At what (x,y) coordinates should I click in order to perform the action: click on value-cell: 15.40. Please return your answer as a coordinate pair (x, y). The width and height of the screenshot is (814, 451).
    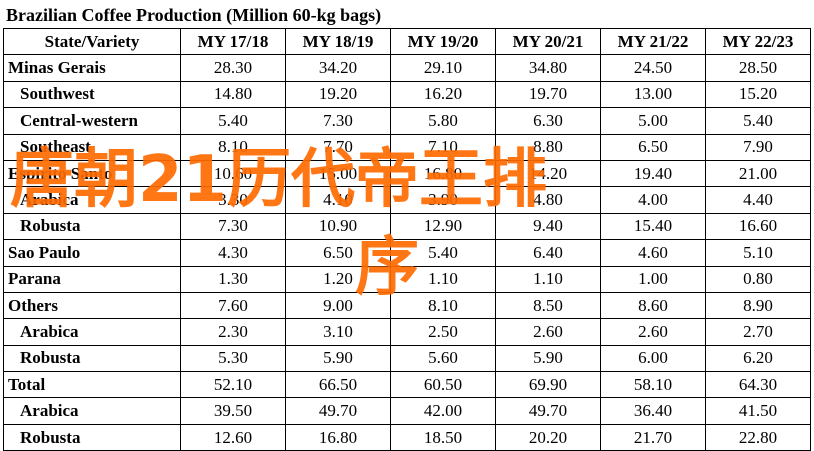
    Looking at the image, I should click on (653, 226).